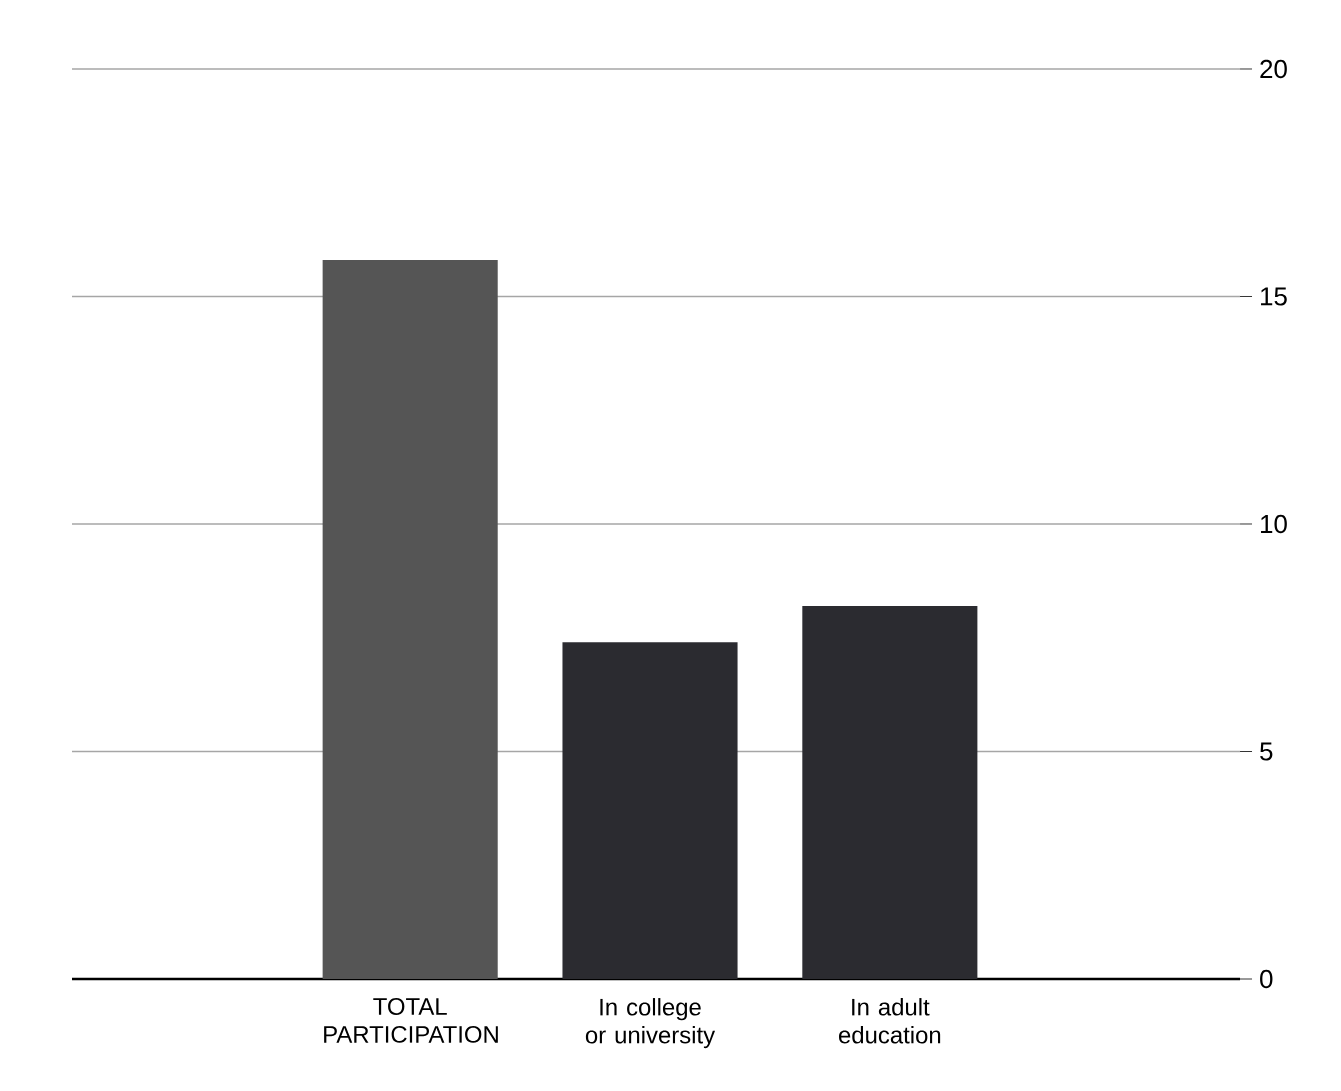 The height and width of the screenshot is (1091, 1341). Describe the element at coordinates (1274, 524) in the screenshot. I see `y-tick-label: 10` at that location.